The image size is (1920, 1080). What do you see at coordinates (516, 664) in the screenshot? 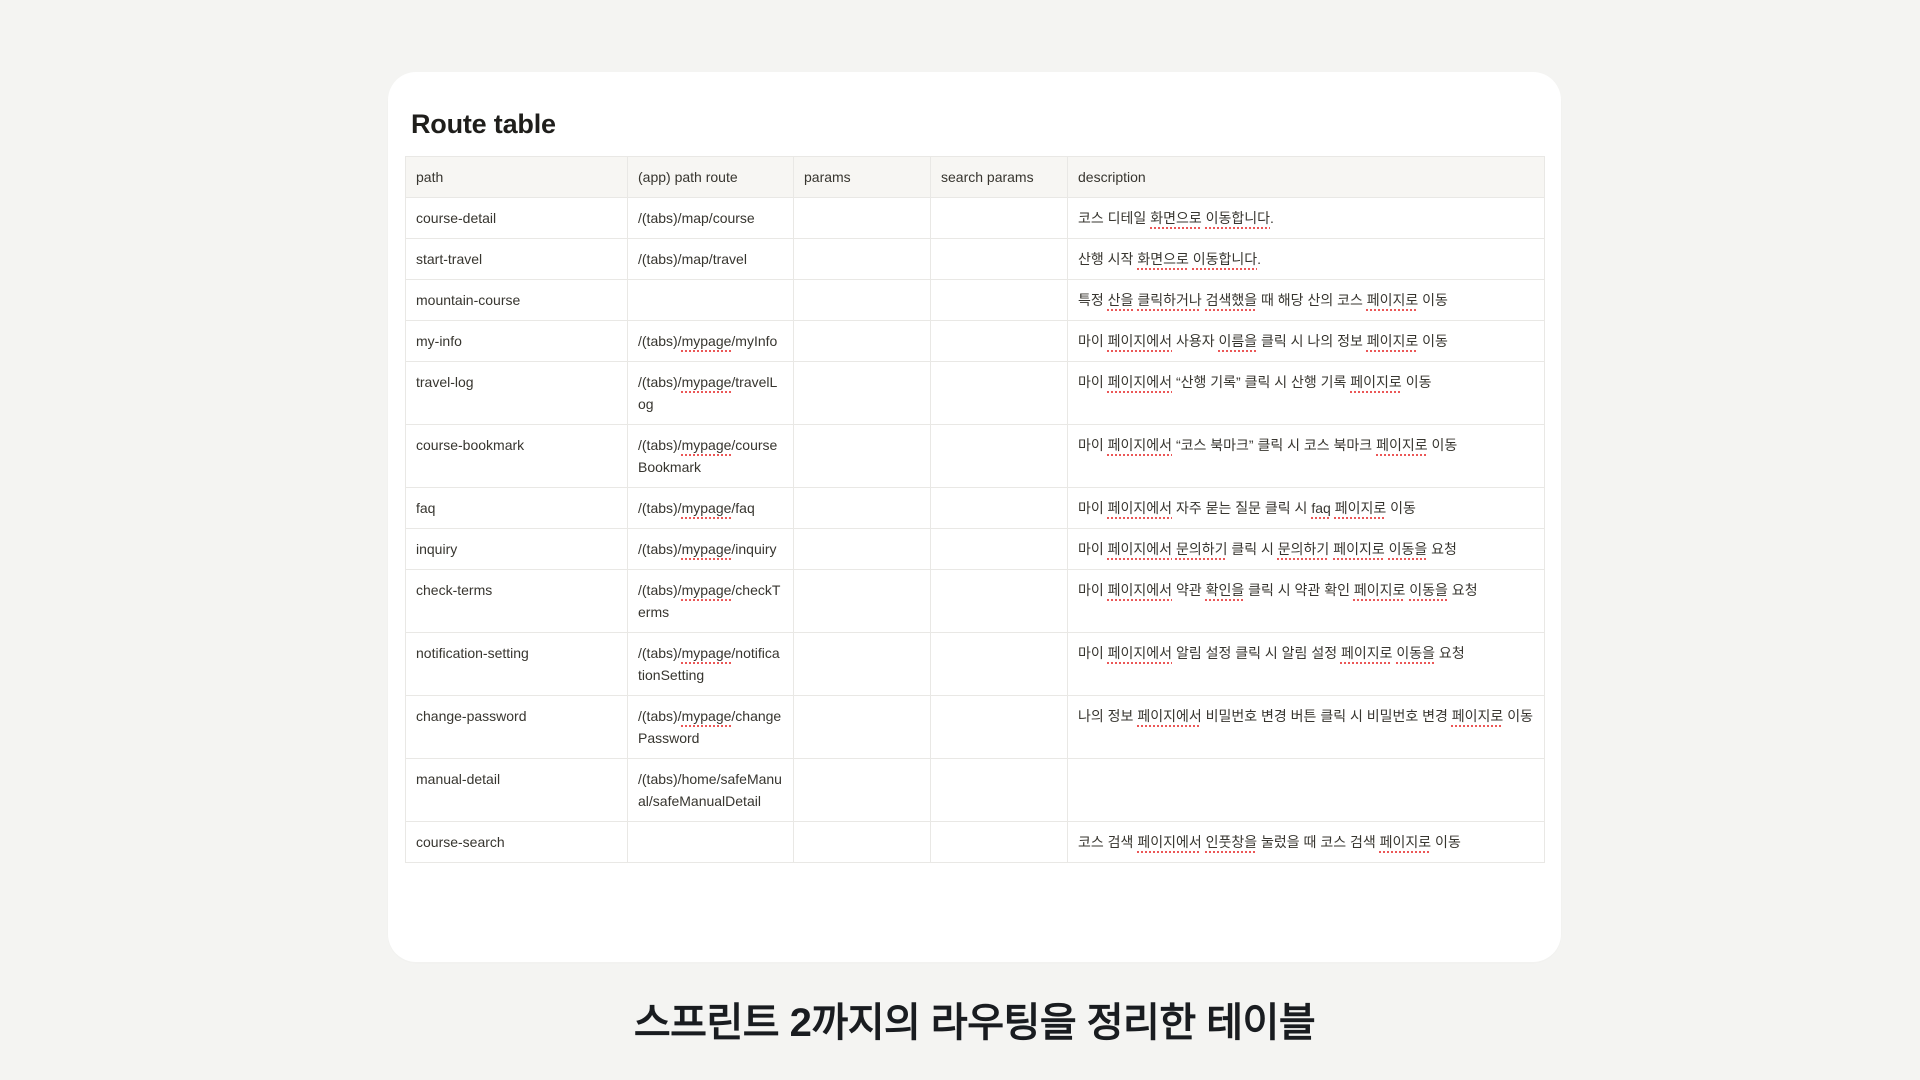
I see `cell-path: notification-setting` at bounding box center [516, 664].